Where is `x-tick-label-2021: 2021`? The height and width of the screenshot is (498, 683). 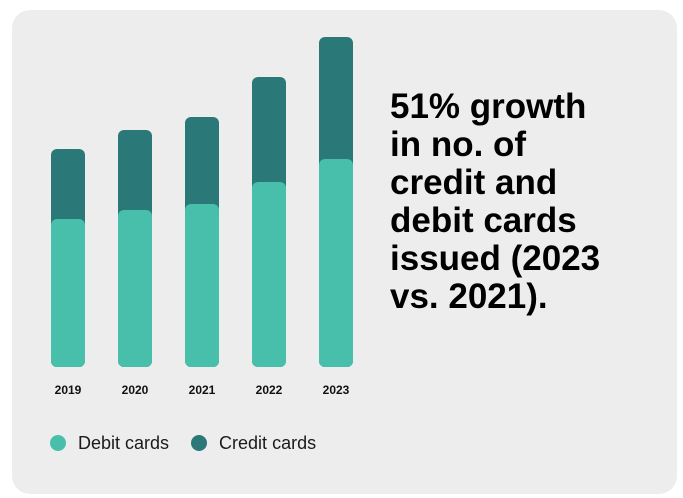
x-tick-label-2021: 2021 is located at coordinates (202, 390).